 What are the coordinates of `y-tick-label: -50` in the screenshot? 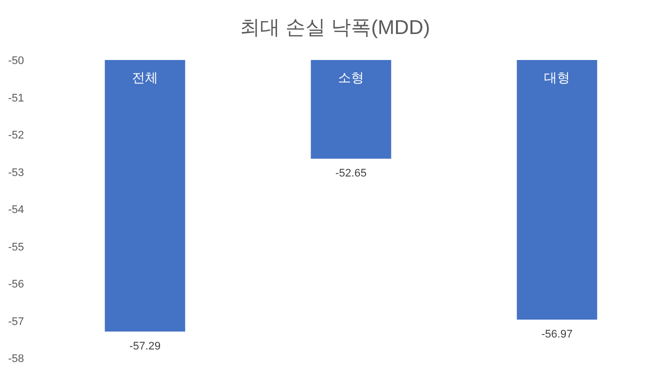 It's located at (16, 61).